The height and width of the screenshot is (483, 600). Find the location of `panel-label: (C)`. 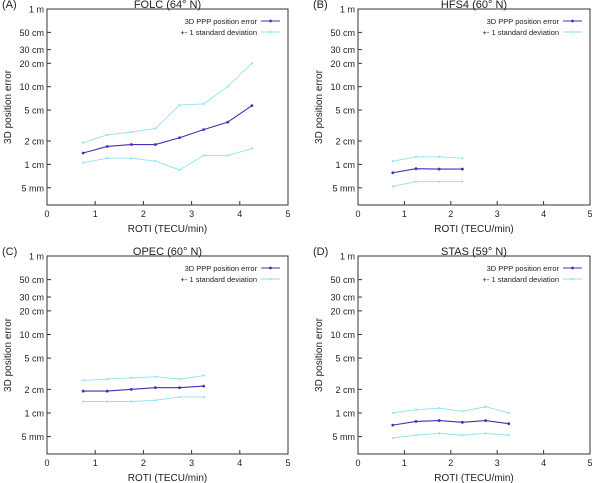

panel-label: (C) is located at coordinates (9, 252).